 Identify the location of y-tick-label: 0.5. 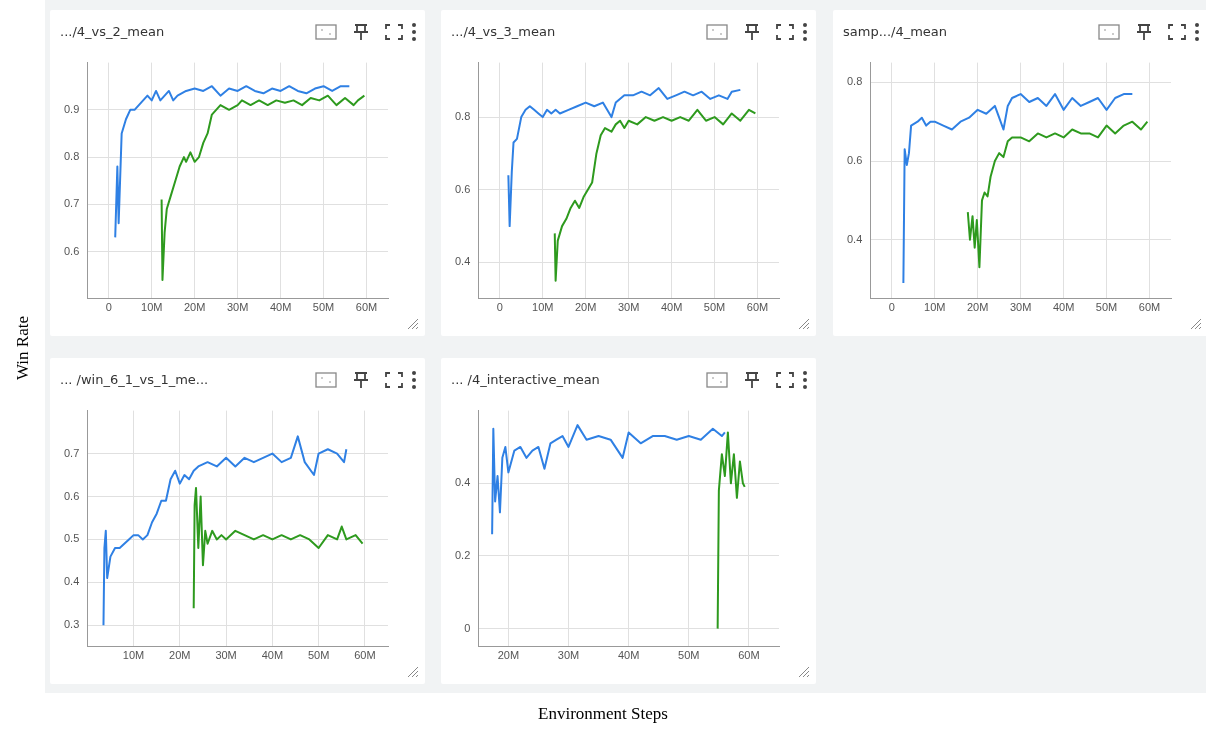
(71, 538).